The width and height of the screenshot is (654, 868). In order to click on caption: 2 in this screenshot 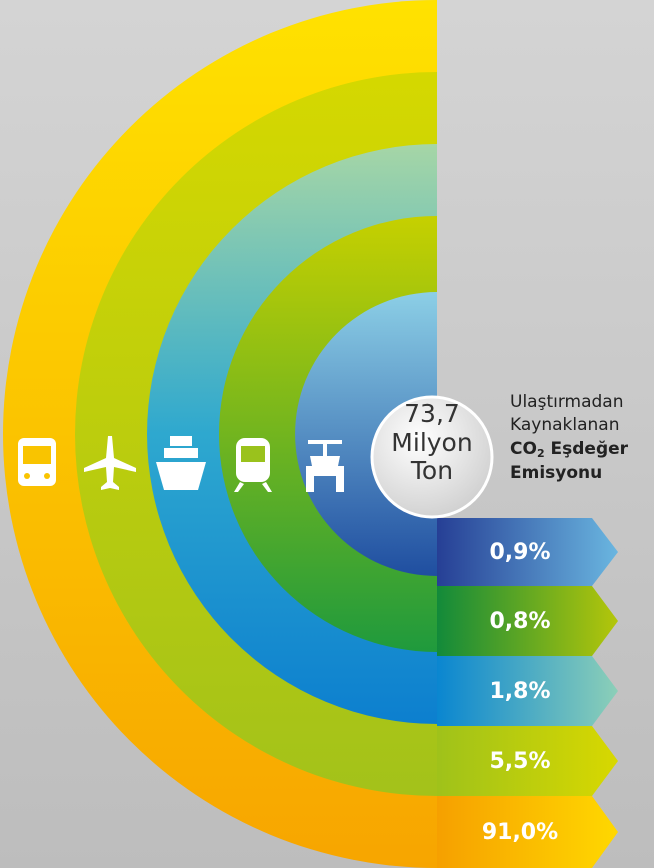, I will do `click(541, 453)`.